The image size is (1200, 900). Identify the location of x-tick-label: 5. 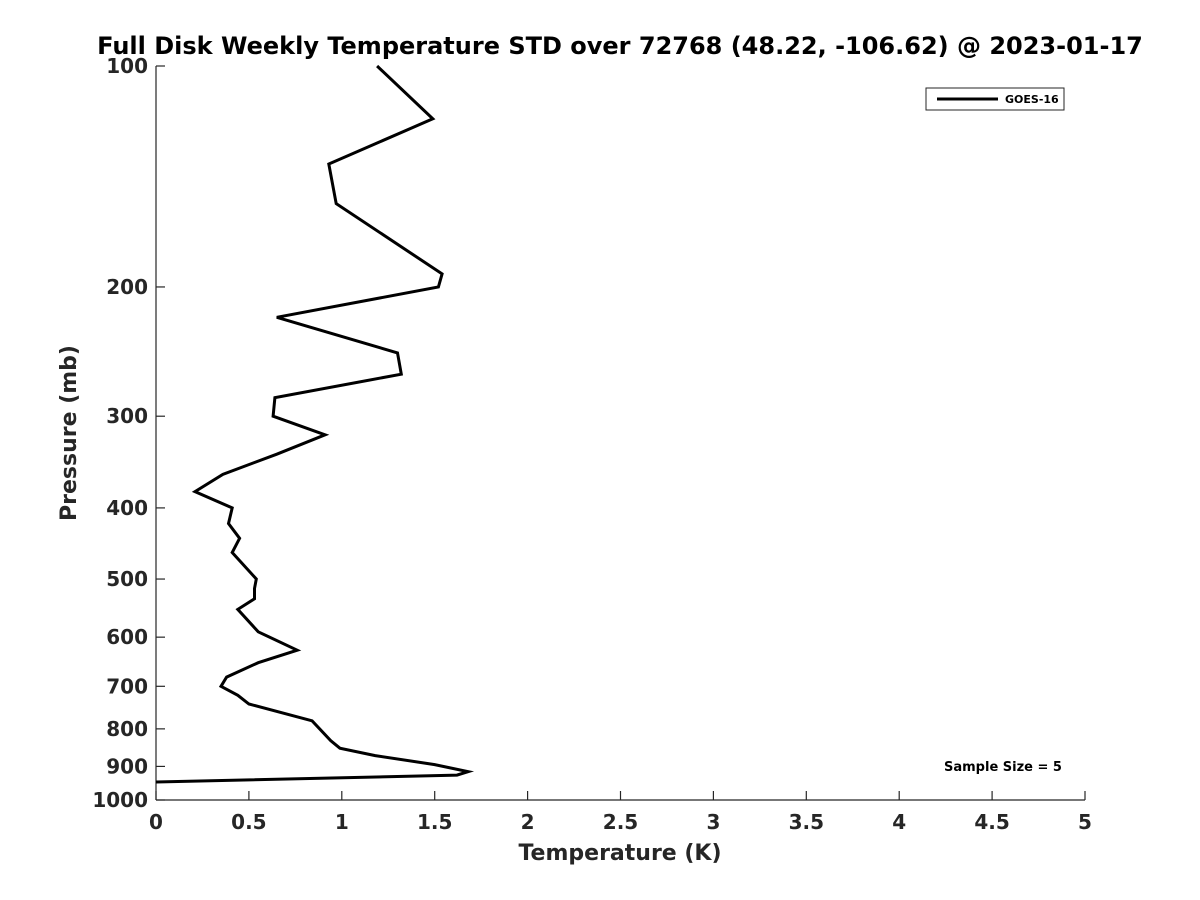
(1085, 822).